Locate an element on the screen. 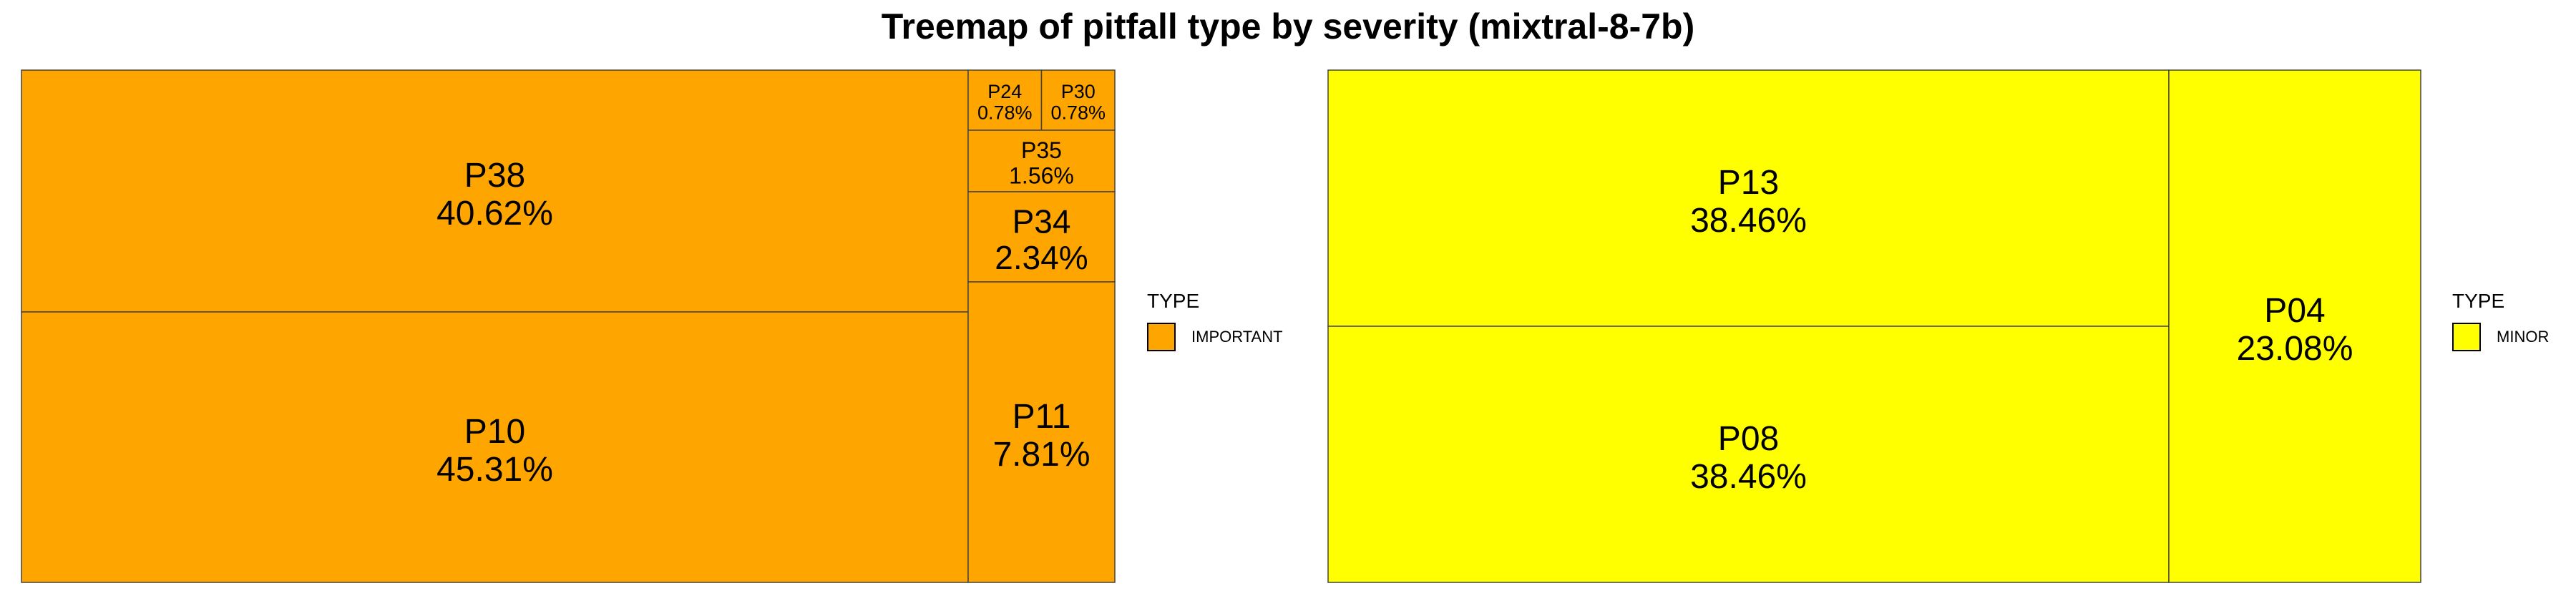 The image size is (2576, 601). legend-label-important: IMPORTANT is located at coordinates (1237, 337).